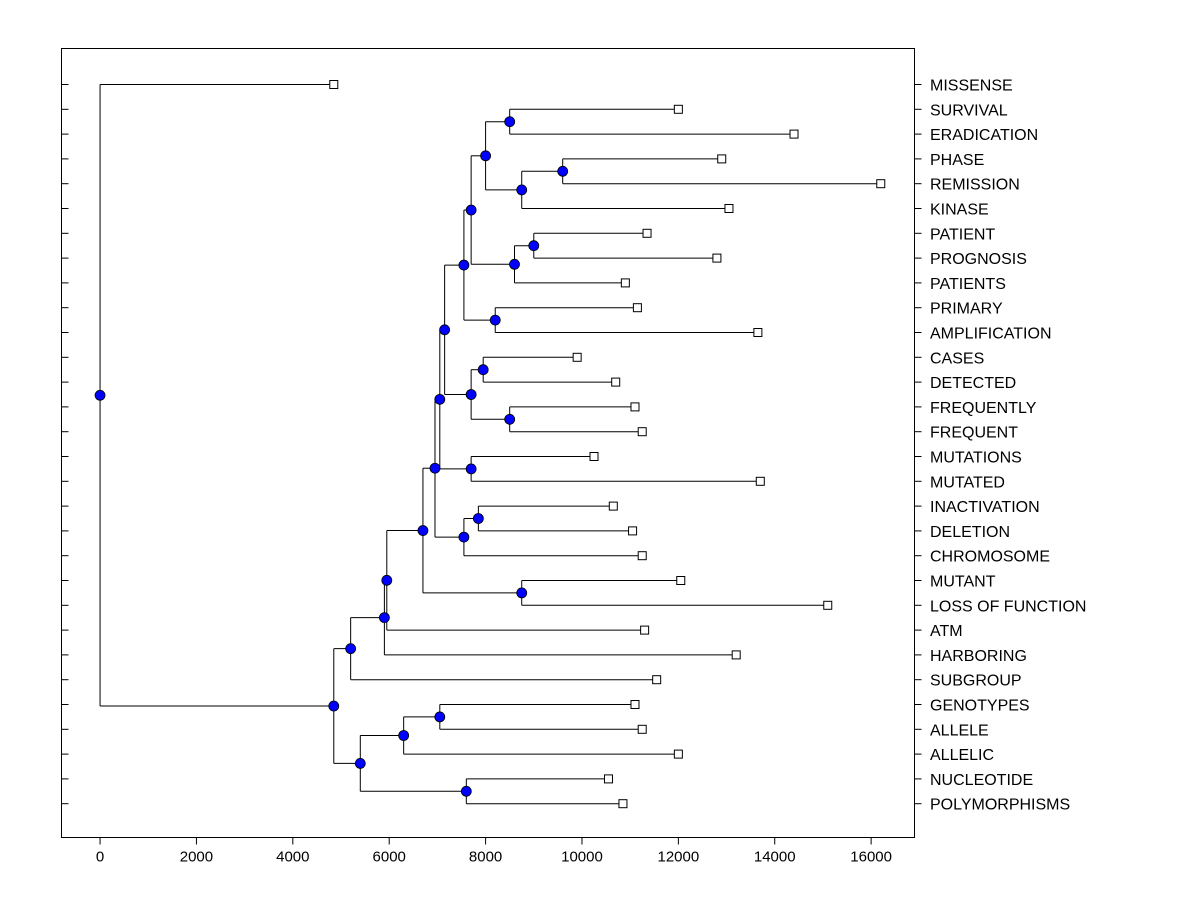 This screenshot has height=900, width=1200. Describe the element at coordinates (582, 857) in the screenshot. I see `x-tick-label: 10000` at that location.